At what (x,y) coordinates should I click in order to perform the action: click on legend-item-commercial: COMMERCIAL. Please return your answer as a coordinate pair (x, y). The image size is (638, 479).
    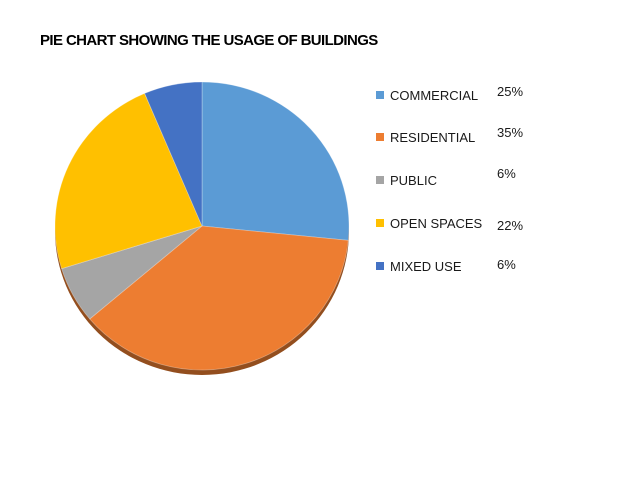
    Looking at the image, I should click on (427, 95).